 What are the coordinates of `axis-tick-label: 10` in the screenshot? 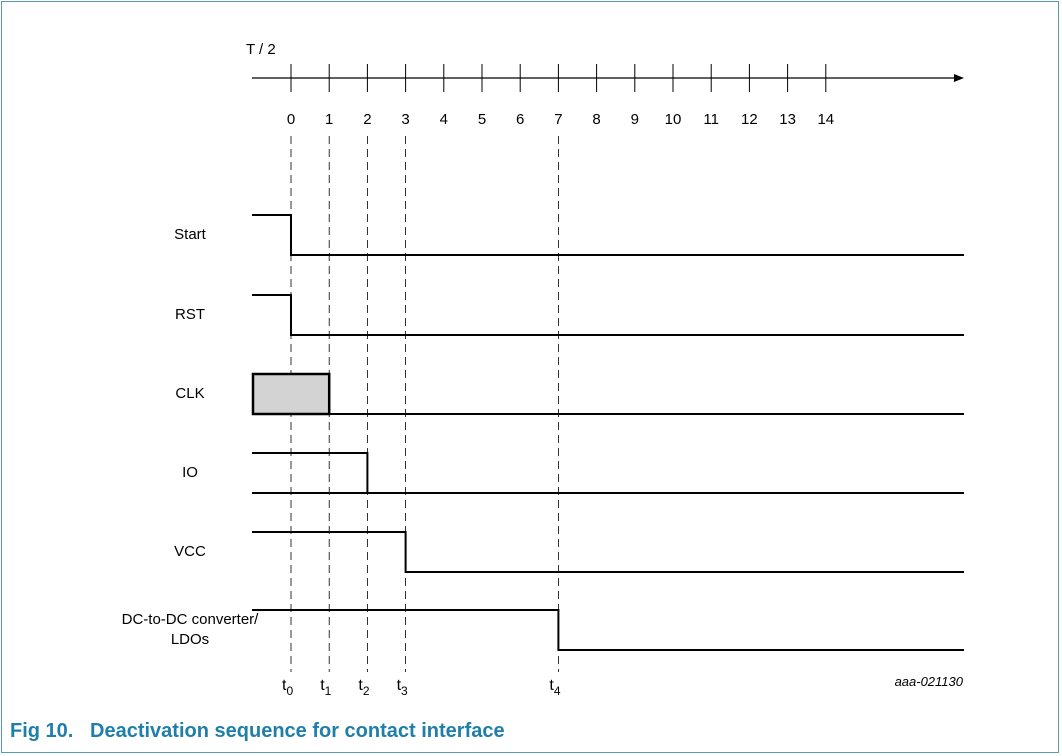 It's located at (673, 119).